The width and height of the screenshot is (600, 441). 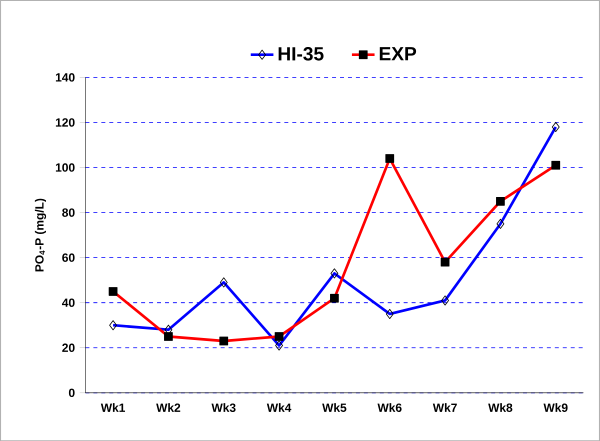 I want to click on x-tick-label: Wk3, so click(x=224, y=407).